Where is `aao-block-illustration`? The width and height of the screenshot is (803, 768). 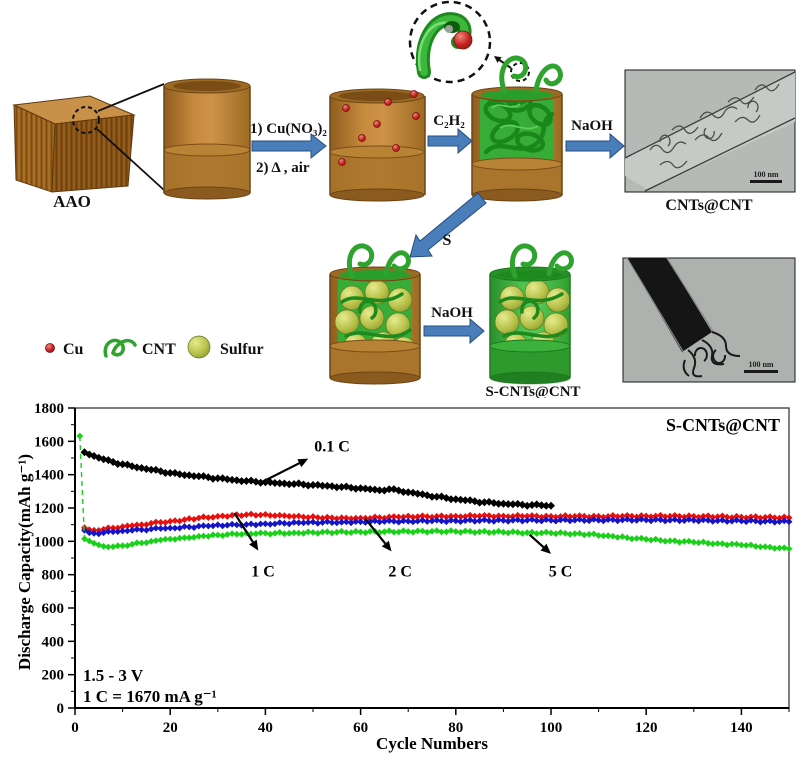
aao-block-illustration is located at coordinates (88, 138).